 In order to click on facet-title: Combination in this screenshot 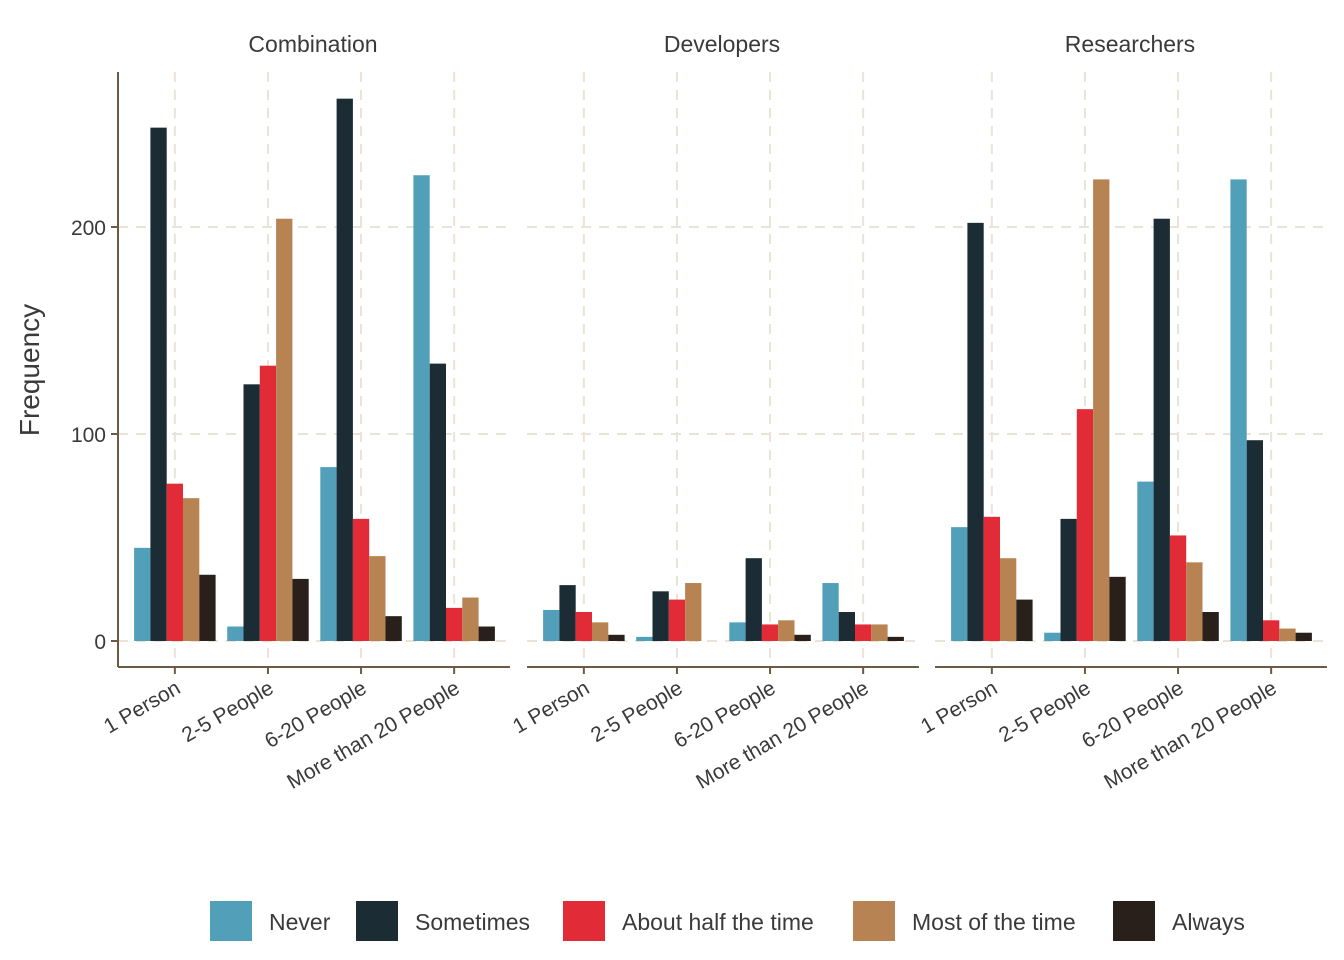, I will do `click(312, 44)`.